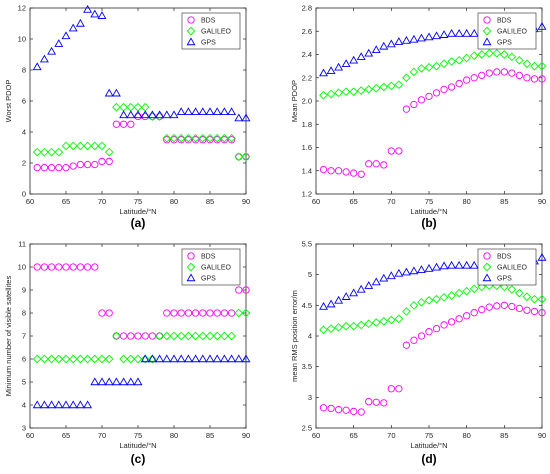  What do you see at coordinates (487, 31) in the screenshot?
I see `legend-marker-galileo` at bounding box center [487, 31].